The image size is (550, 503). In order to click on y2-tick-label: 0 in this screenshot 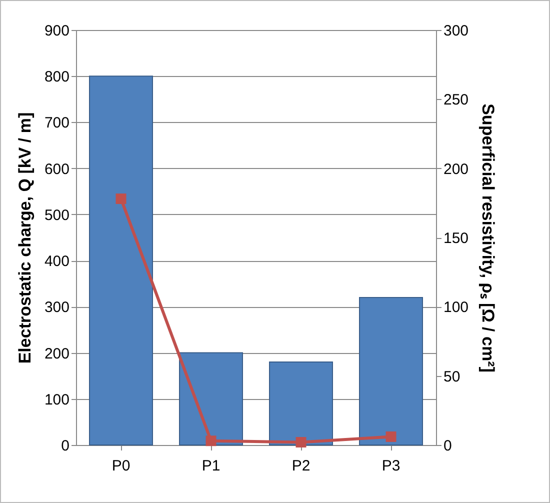, I will do `click(448, 446)`.